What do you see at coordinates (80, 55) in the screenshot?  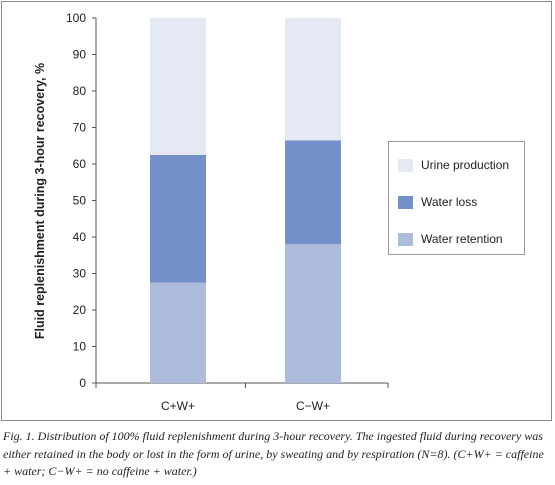 I see `y-tick-label: 90` at bounding box center [80, 55].